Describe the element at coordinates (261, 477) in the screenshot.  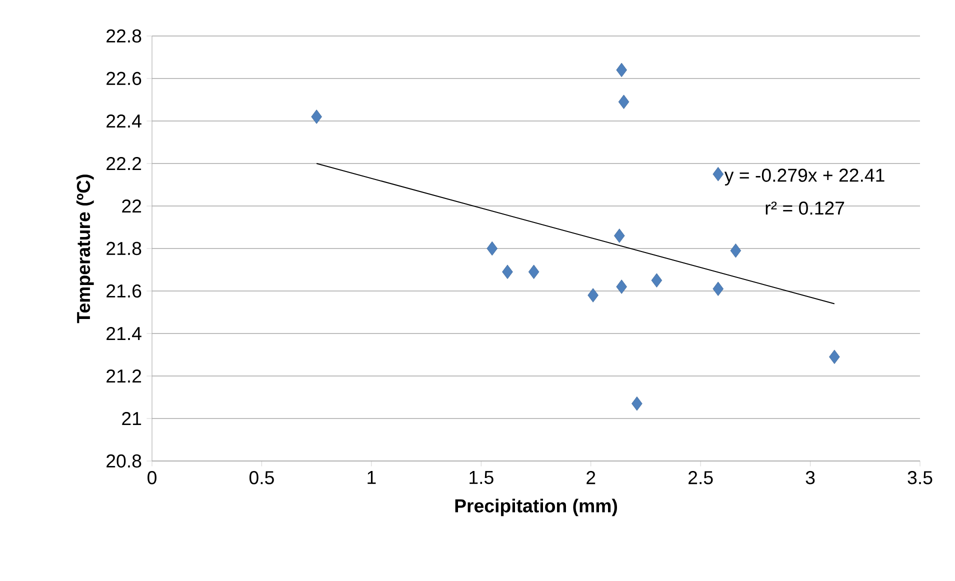
I see `x-tick-label: 0.5` at that location.